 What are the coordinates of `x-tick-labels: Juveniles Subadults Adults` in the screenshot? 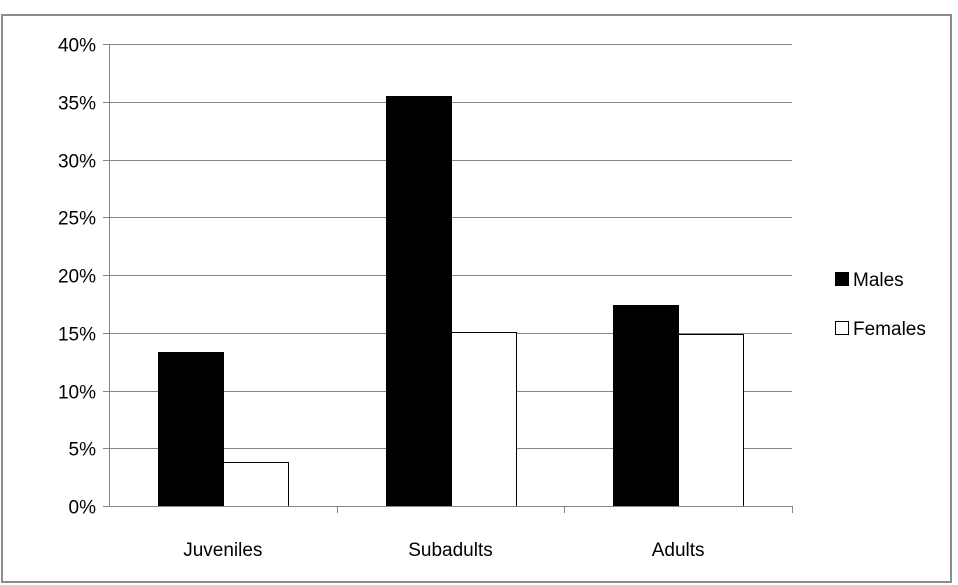 It's located at (443, 550).